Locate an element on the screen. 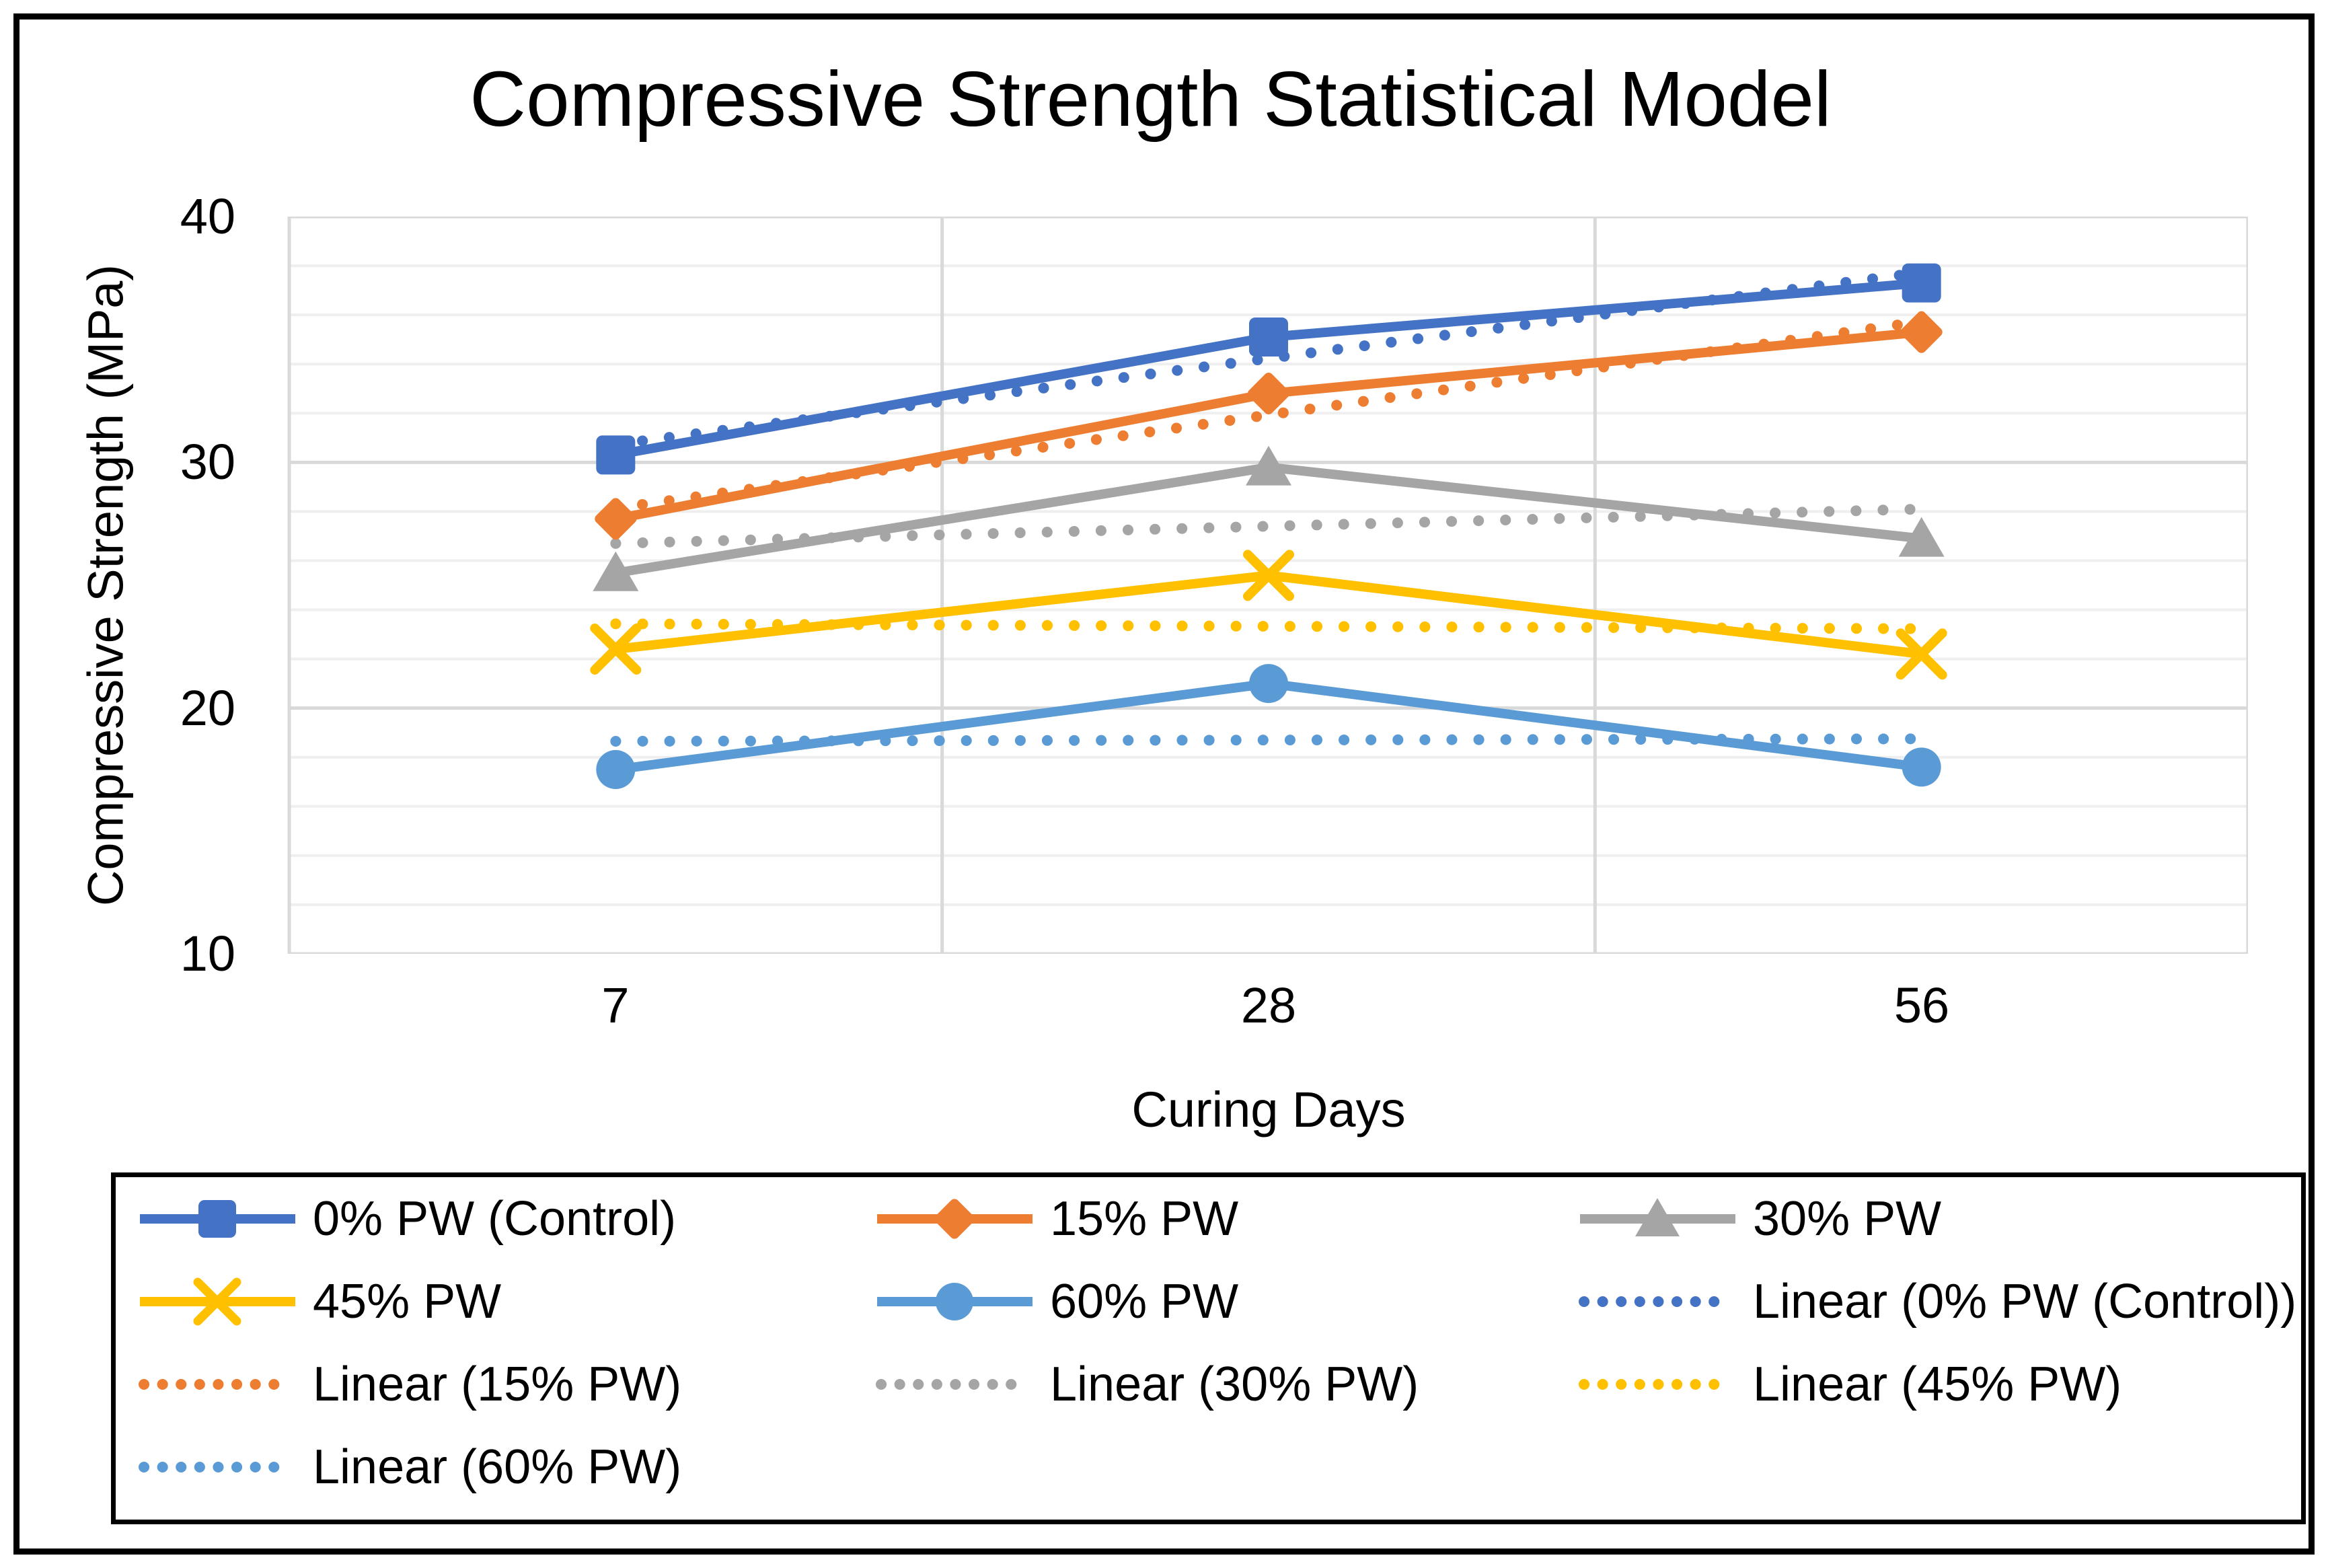 Image resolution: width=2328 pixels, height=1568 pixels. legend-label: 0% PW (Control) is located at coordinates (495, 1219).